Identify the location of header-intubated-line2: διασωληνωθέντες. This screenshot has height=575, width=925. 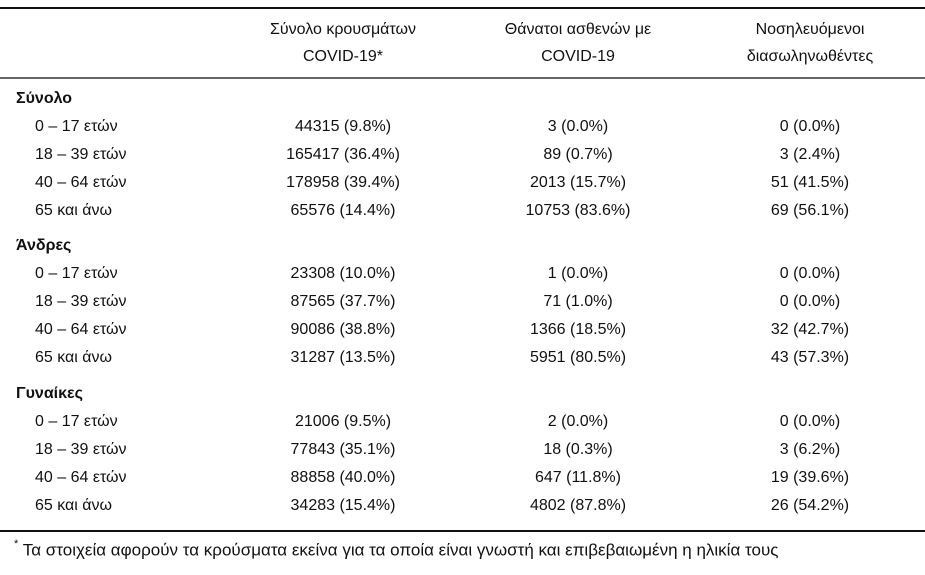
(810, 56).